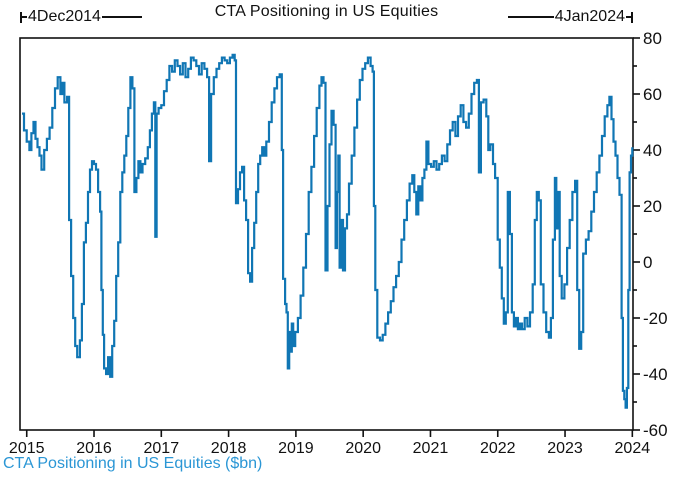 Image resolution: width=675 pixels, height=482 pixels. What do you see at coordinates (431, 448) in the screenshot?
I see `x-tick-label: 2021` at bounding box center [431, 448].